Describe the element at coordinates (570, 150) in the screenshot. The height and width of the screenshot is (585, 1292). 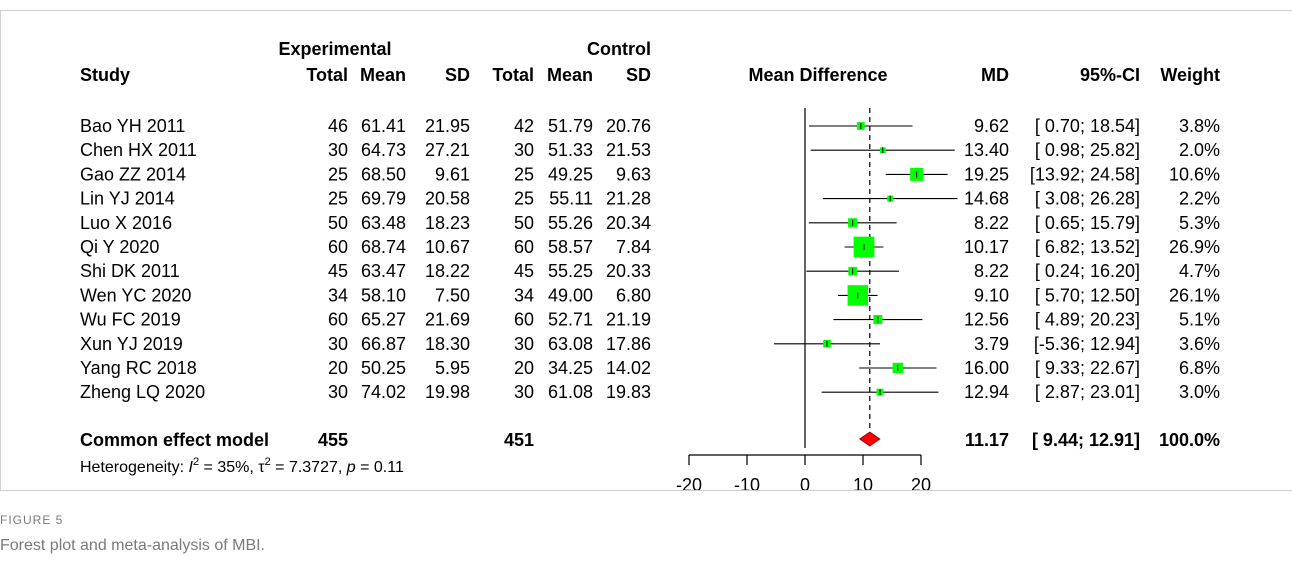
I see `cell-c-mean: 51.33` at that location.